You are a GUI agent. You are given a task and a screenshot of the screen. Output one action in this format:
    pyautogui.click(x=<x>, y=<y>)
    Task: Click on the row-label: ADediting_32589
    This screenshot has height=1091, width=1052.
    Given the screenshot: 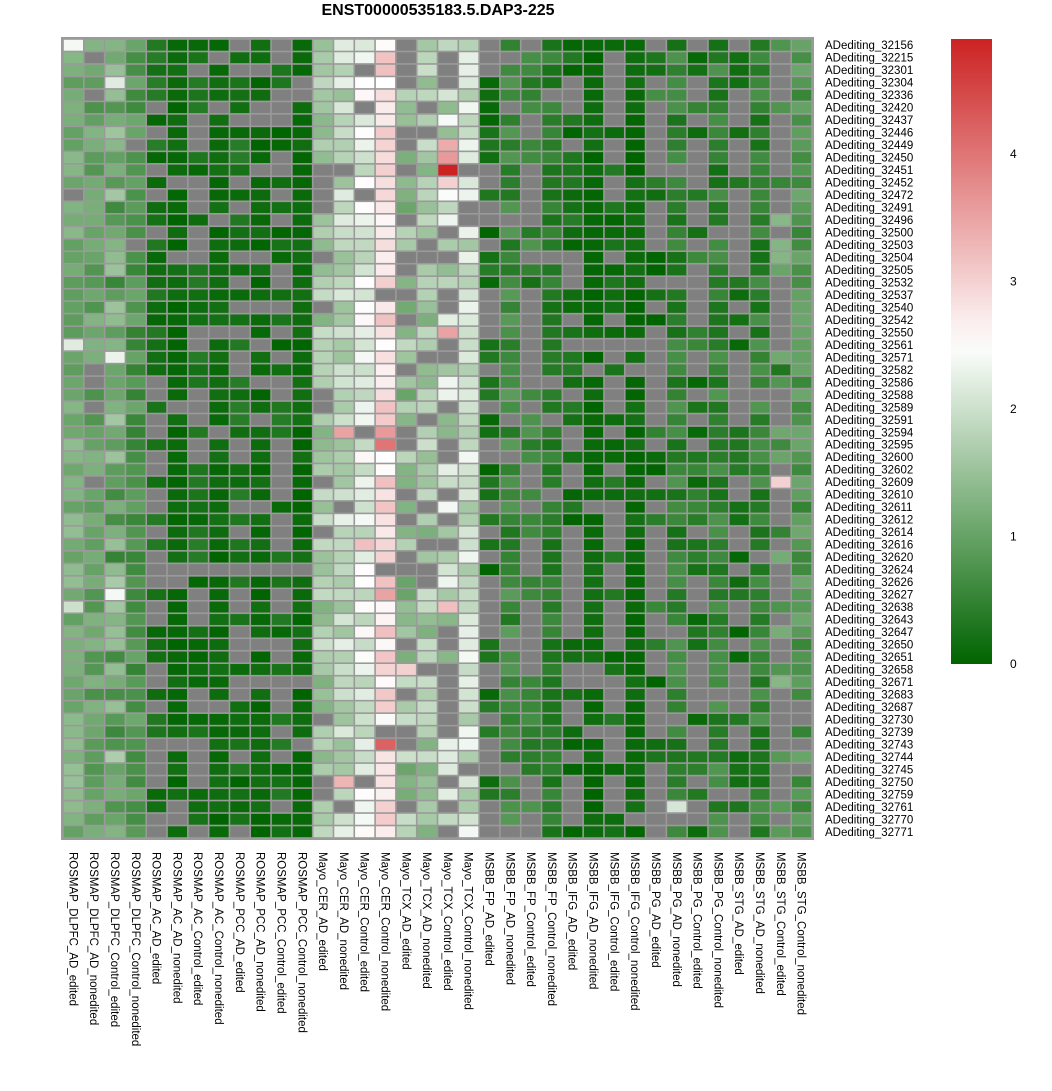 What is the action you would take?
    pyautogui.click(x=869, y=408)
    